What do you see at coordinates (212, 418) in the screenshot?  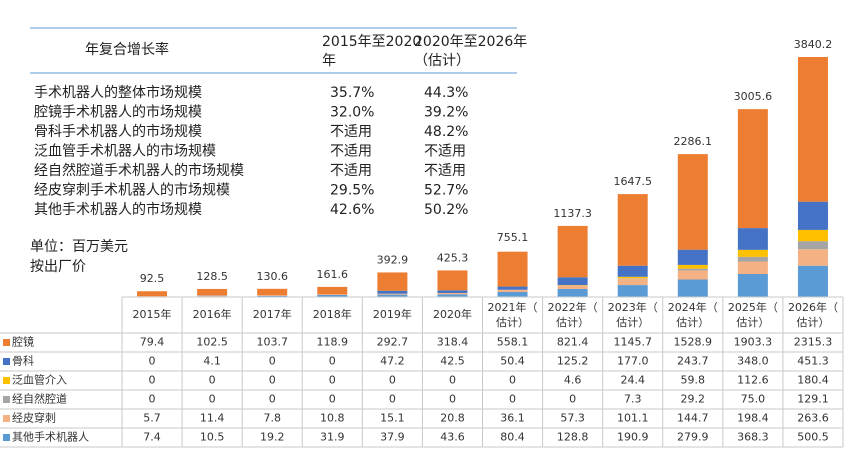 I see `table-value: 11.4` at bounding box center [212, 418].